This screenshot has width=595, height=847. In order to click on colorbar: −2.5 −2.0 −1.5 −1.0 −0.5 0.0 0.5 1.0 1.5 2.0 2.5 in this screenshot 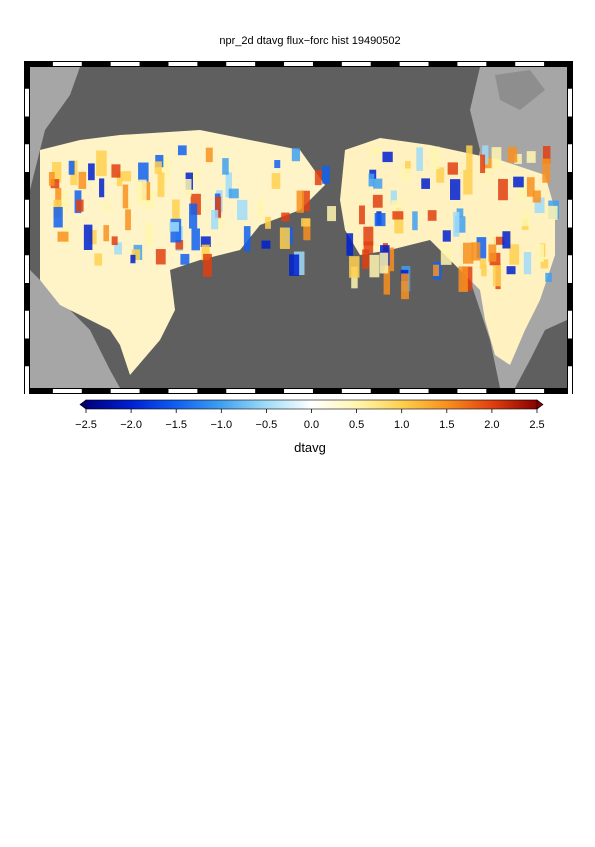, I will do `click(310, 415)`.